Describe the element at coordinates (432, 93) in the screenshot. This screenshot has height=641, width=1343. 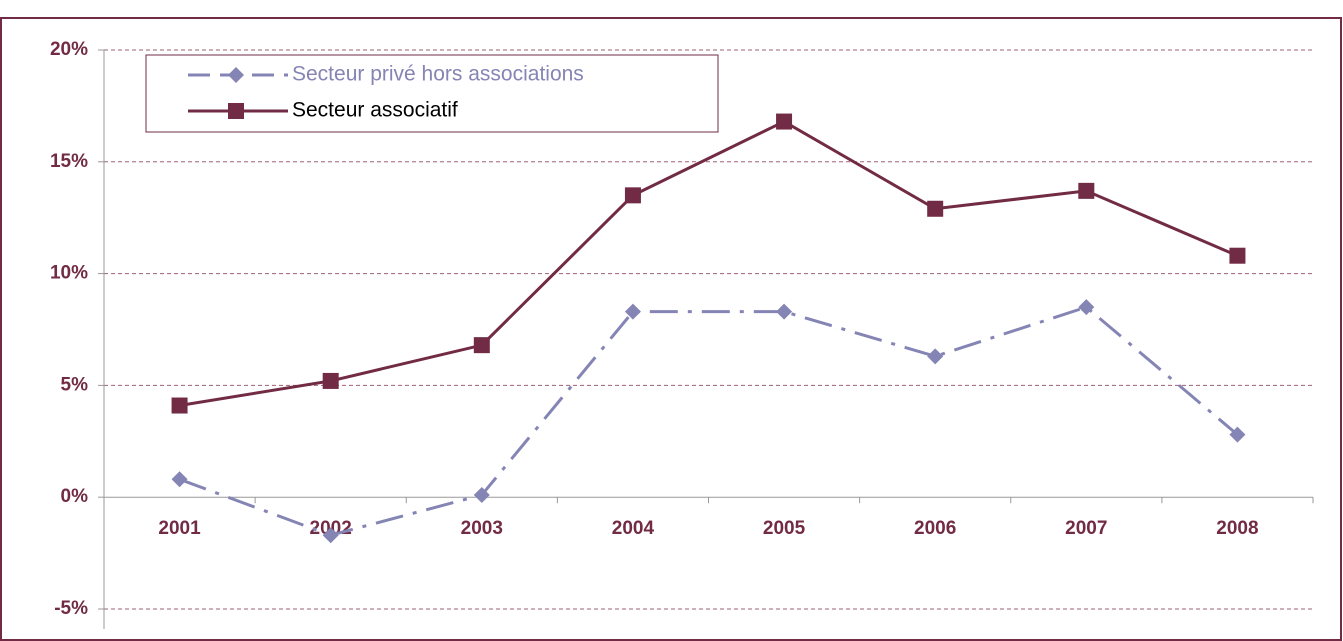
I see `legend-box` at that location.